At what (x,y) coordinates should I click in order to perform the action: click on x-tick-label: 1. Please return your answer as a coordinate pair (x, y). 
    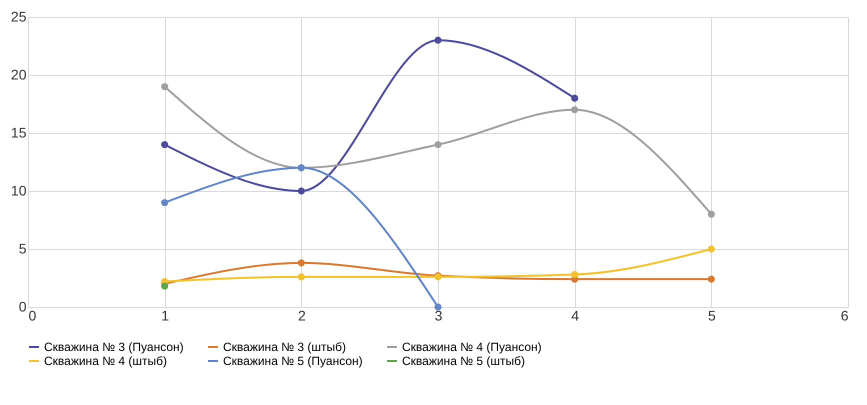
    Looking at the image, I should click on (165, 316).